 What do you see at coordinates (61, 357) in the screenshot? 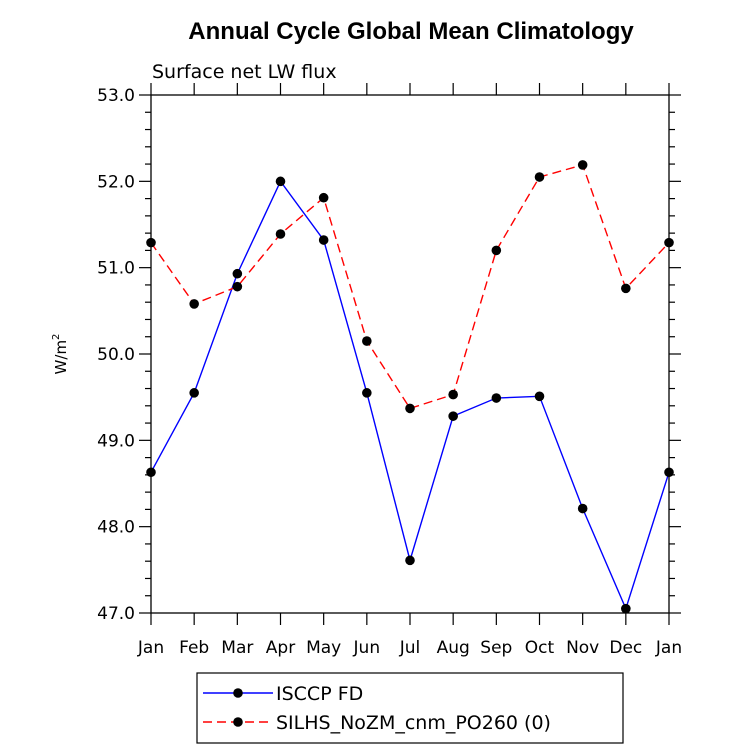
I see `y-axis-label-base: W/m` at bounding box center [61, 357].